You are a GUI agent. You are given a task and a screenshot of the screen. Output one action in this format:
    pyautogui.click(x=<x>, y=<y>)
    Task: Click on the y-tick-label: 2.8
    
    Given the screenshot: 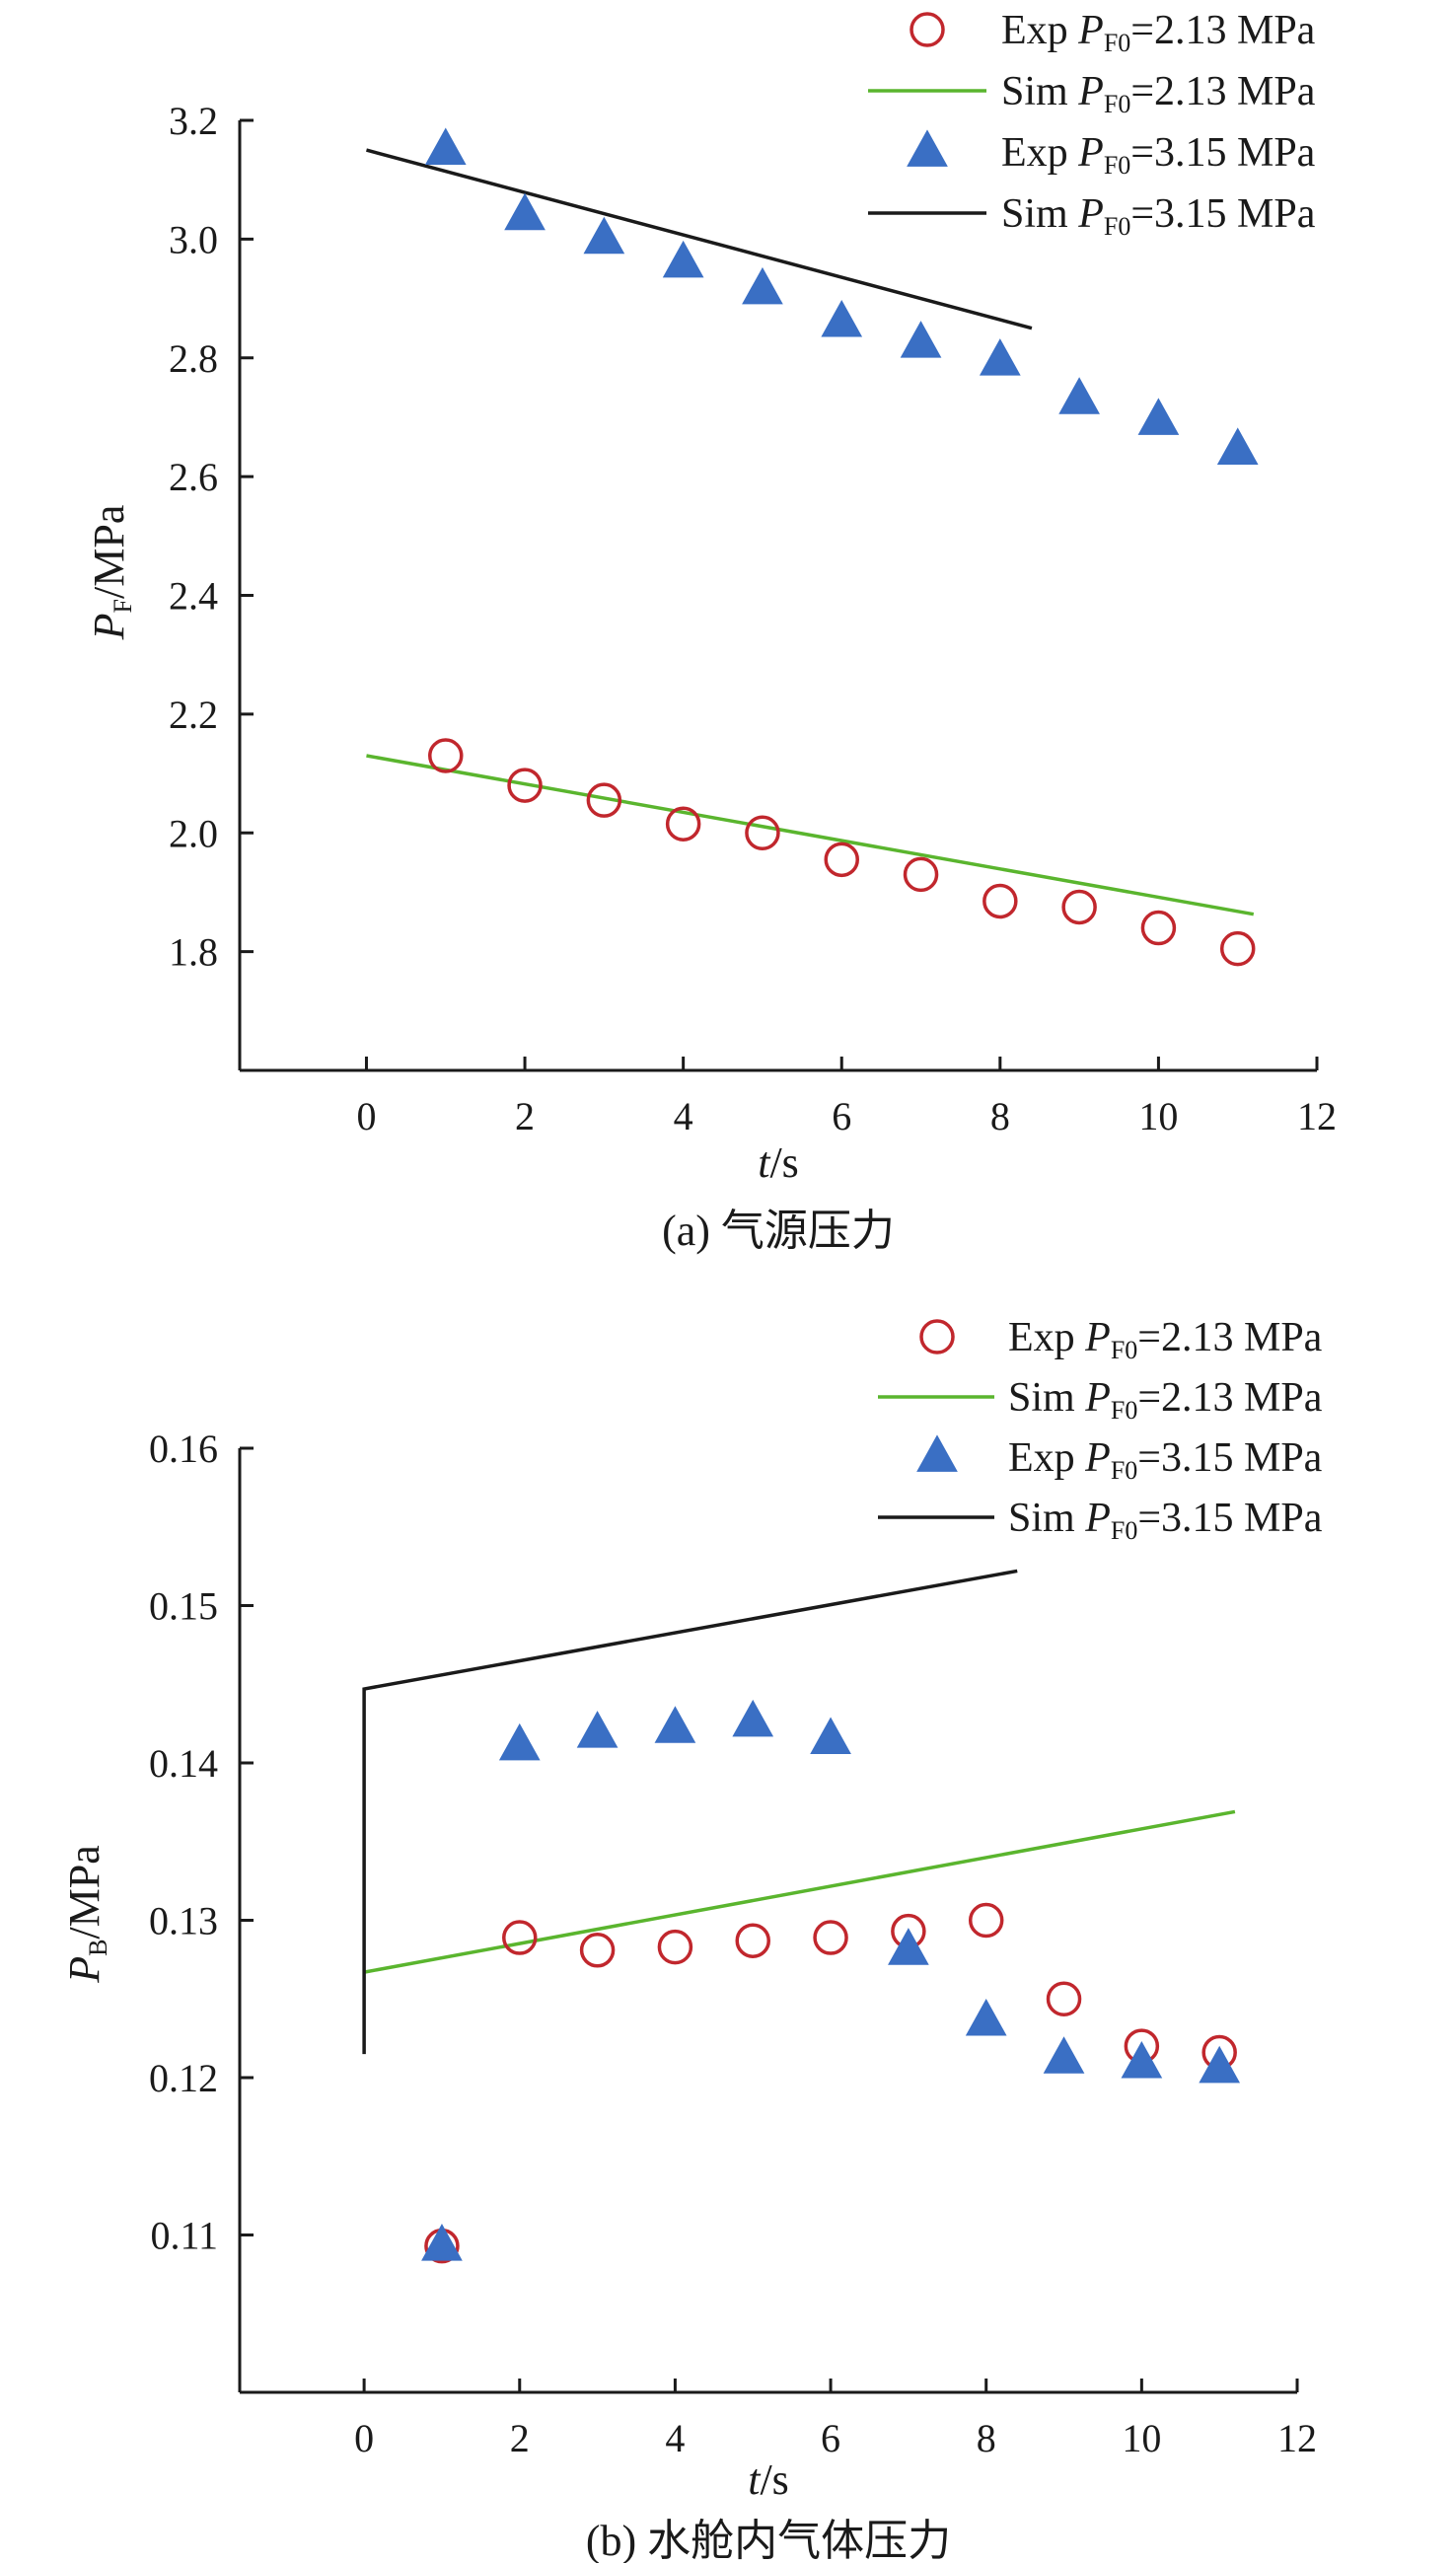 What is the action you would take?
    pyautogui.click(x=193, y=358)
    